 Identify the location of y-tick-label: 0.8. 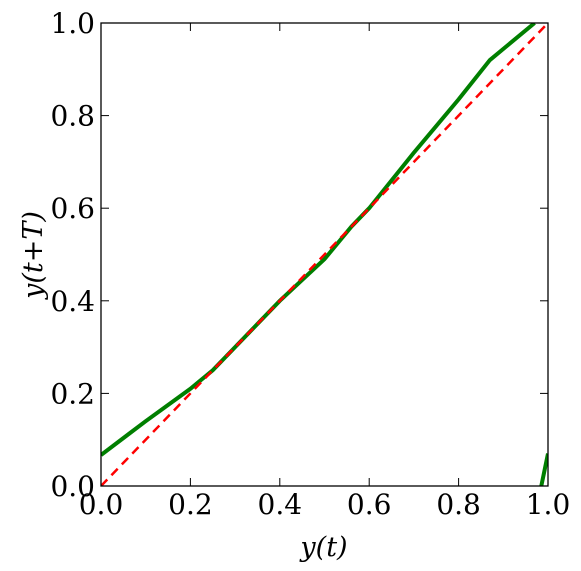
(72, 116).